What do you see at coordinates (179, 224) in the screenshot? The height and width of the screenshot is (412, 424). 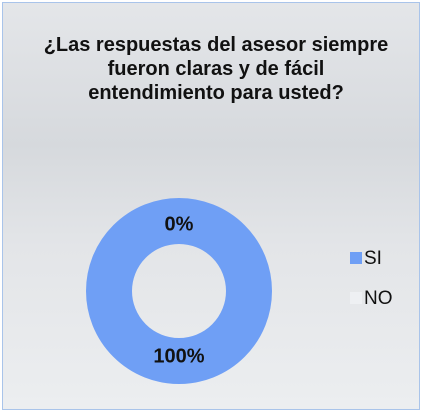 I see `data-label: 0%` at bounding box center [179, 224].